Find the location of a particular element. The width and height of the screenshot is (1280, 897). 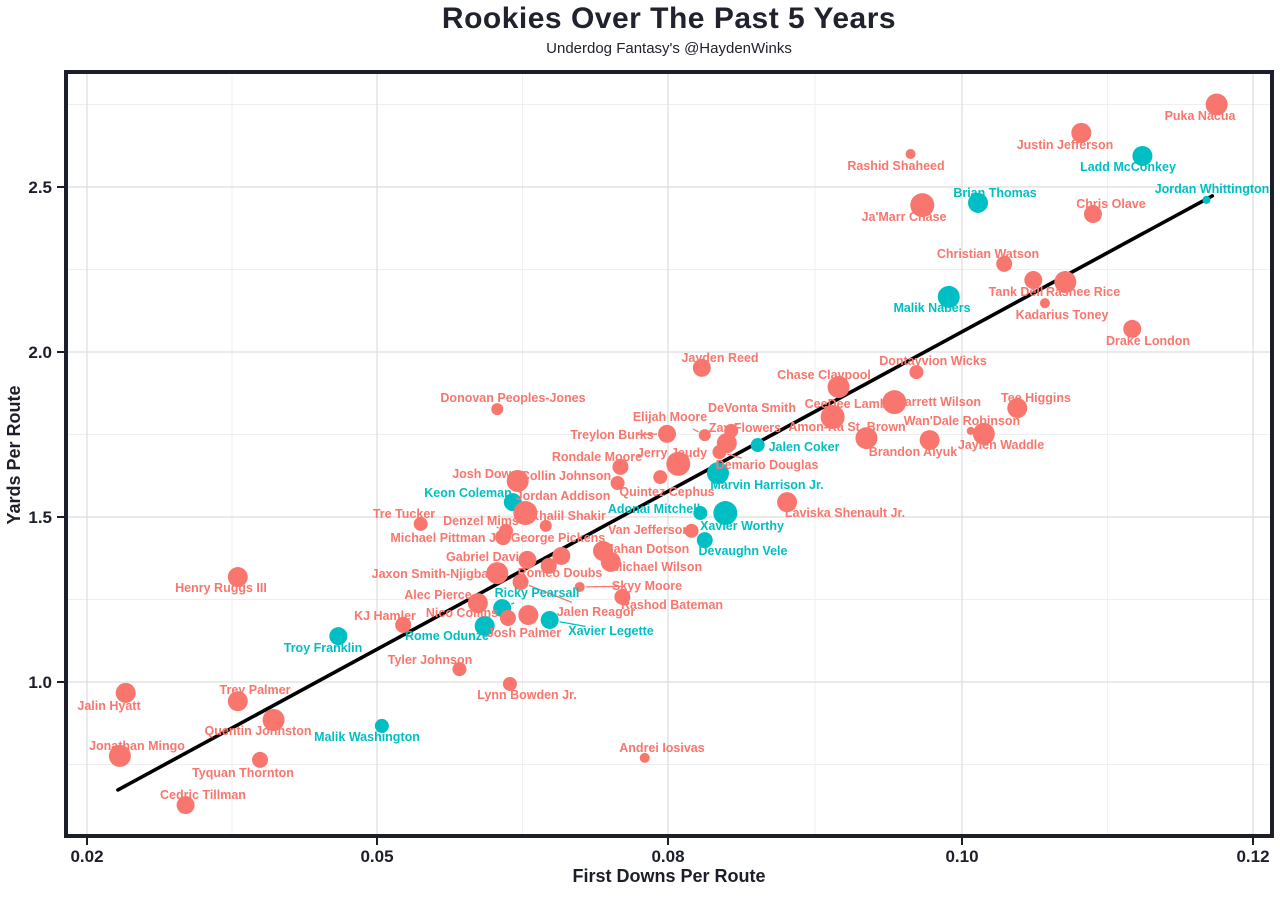

player-label: Laviska Shenault Jr. is located at coordinates (845, 513).